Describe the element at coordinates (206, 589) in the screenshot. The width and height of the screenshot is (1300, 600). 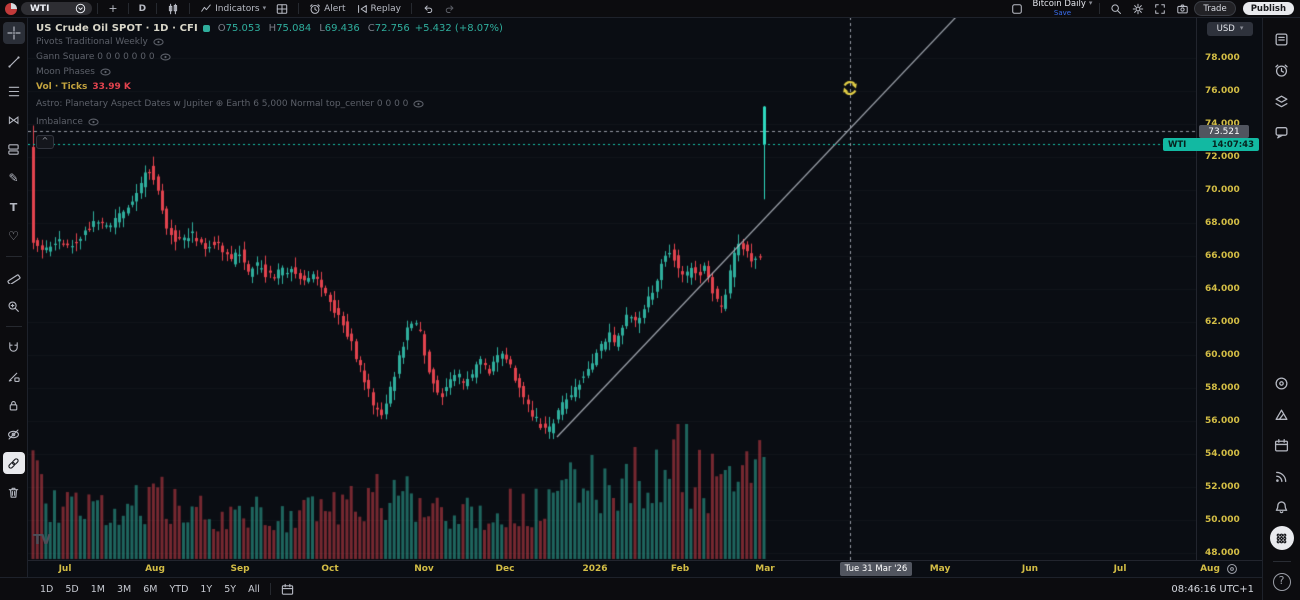
I see `range-button-1Y: 1Y` at that location.